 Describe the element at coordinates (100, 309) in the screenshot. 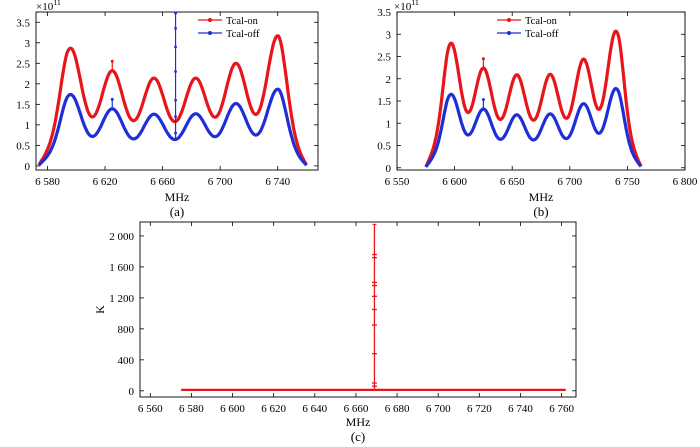

I see `y-axis-label: K` at that location.